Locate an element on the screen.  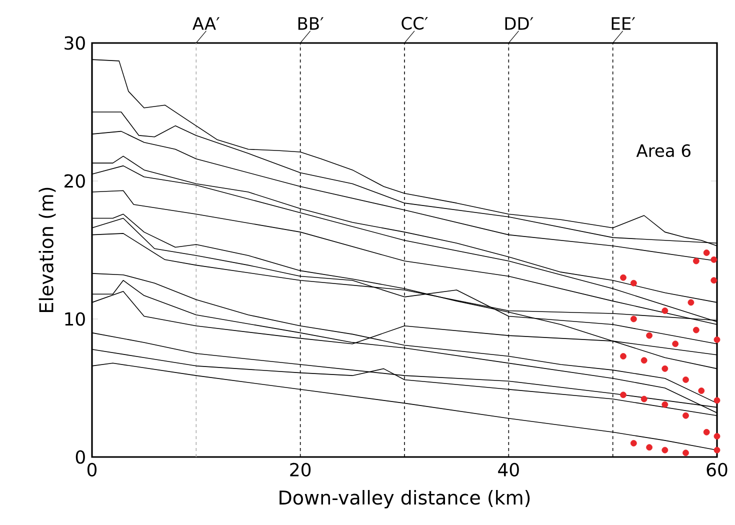
annotation: Area 6 is located at coordinates (663, 151).